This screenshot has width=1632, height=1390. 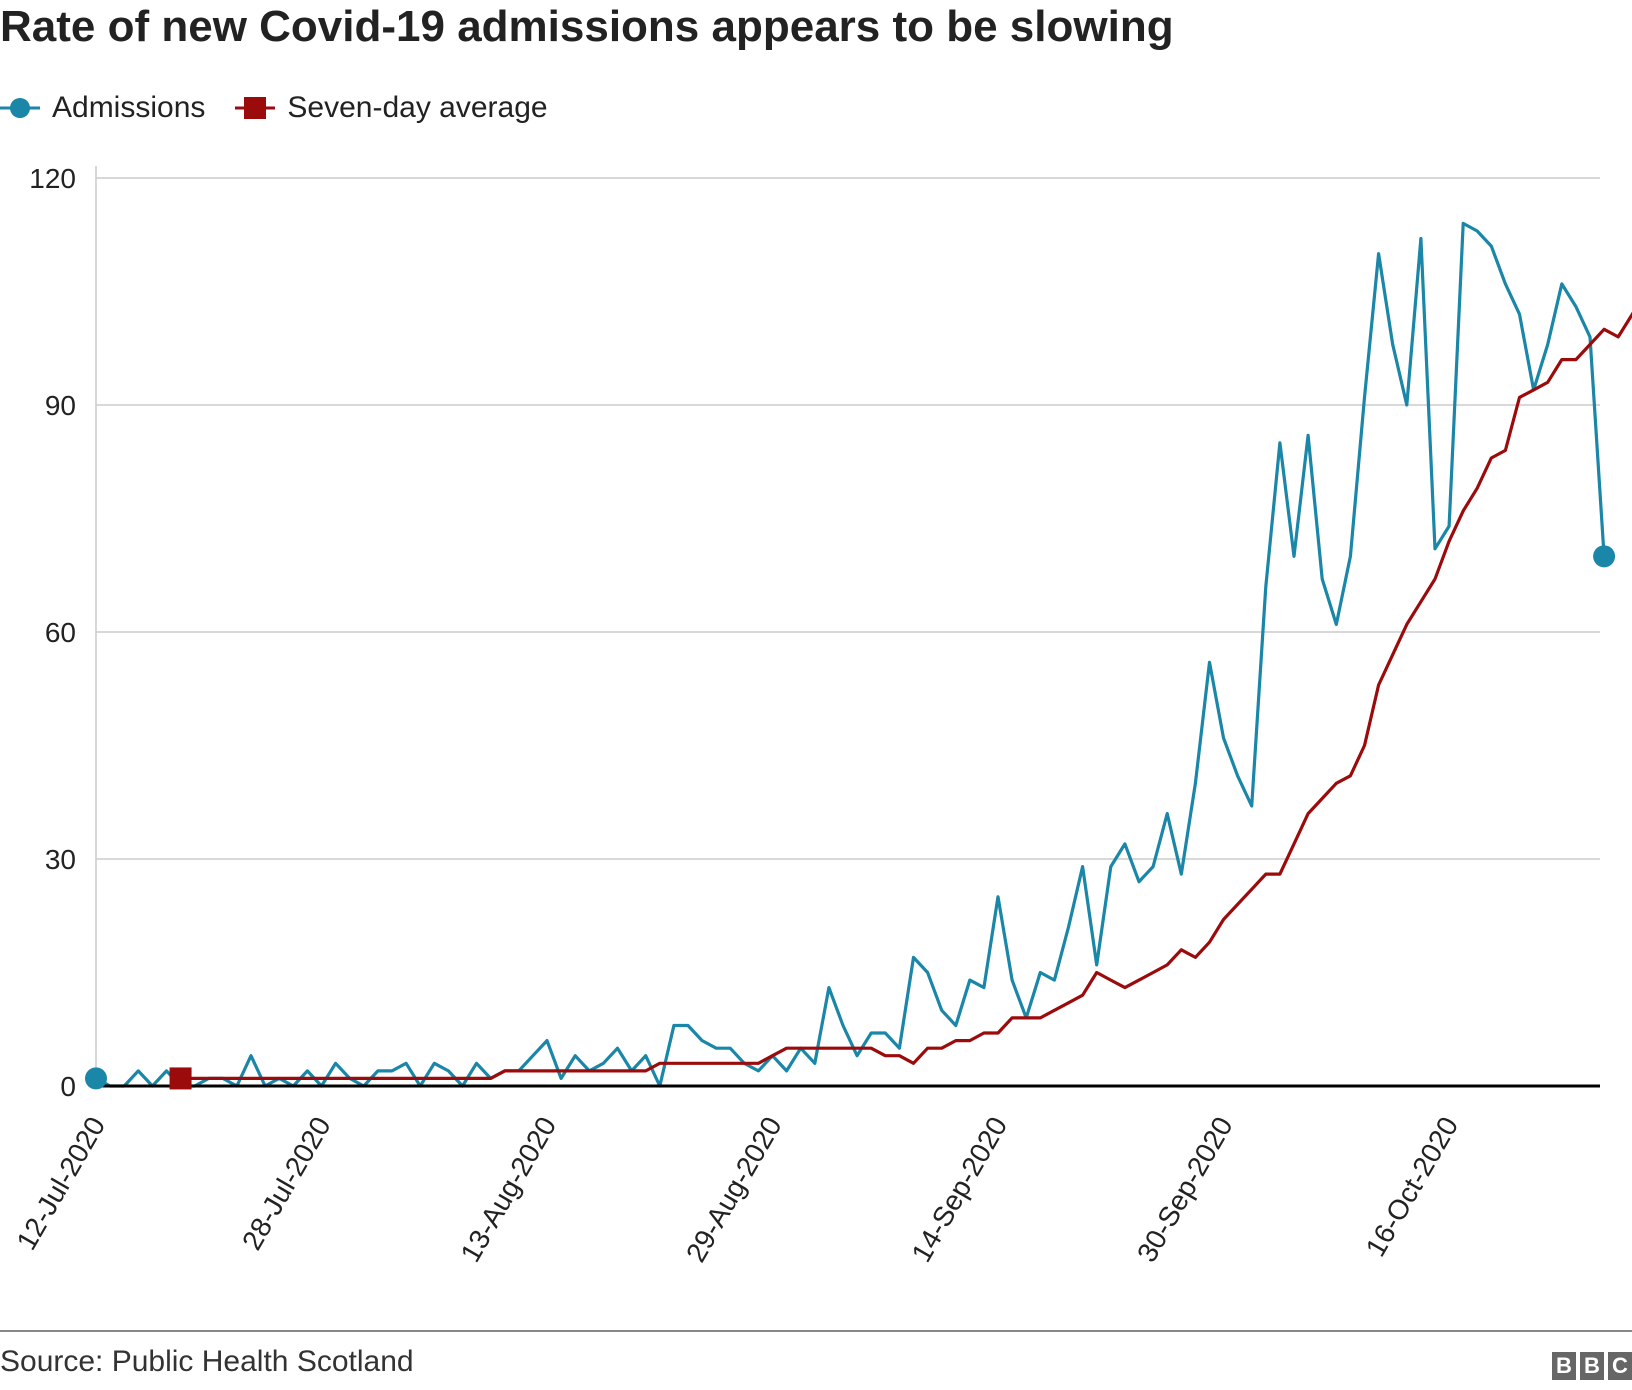 I want to click on legend-label-admissions: Admissions, so click(x=129, y=107).